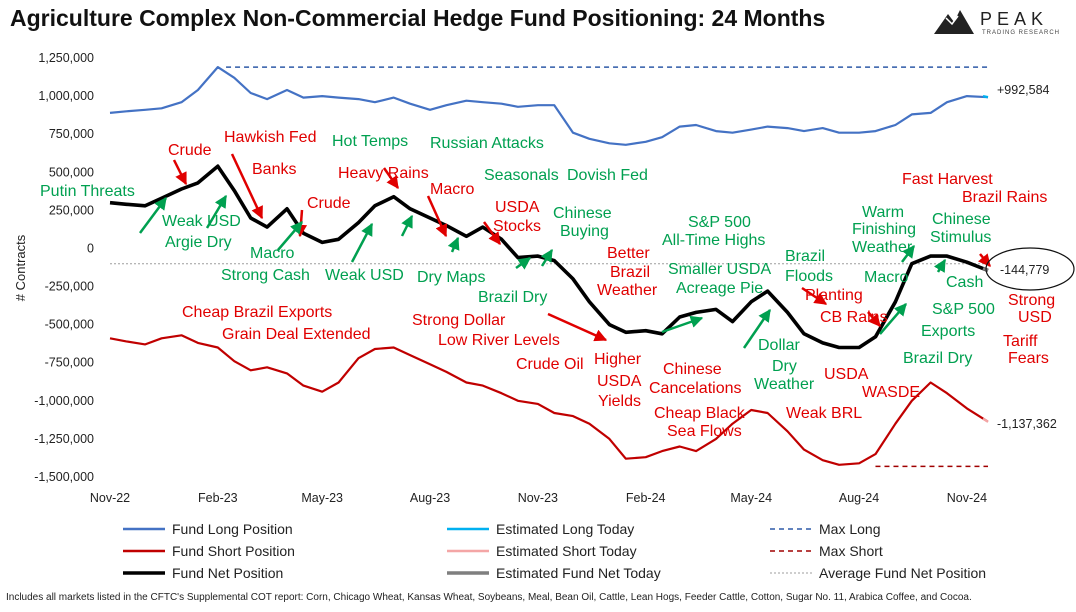 This screenshot has width=1076, height=612. What do you see at coordinates (1031, 300) in the screenshot?
I see `annotation-label: Strong` at bounding box center [1031, 300].